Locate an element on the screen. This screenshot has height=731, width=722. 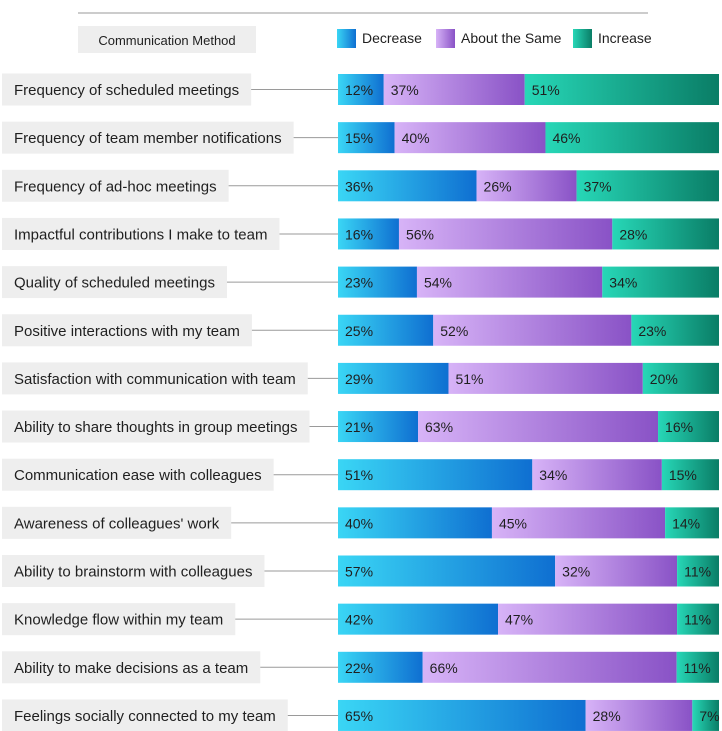
bar-value-label: 52% is located at coordinates (454, 331).